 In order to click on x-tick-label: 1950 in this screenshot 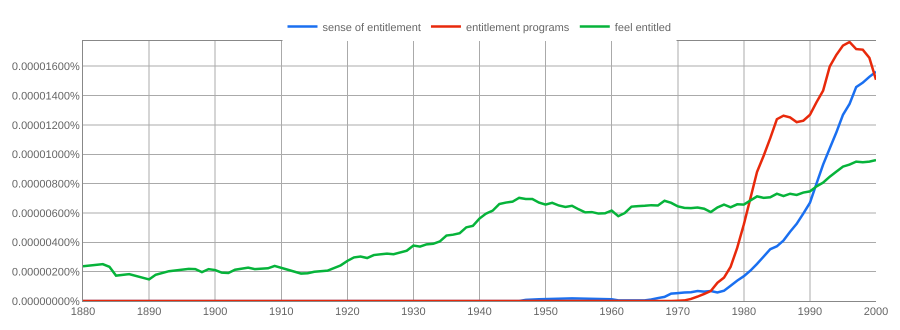, I will do `click(545, 312)`.